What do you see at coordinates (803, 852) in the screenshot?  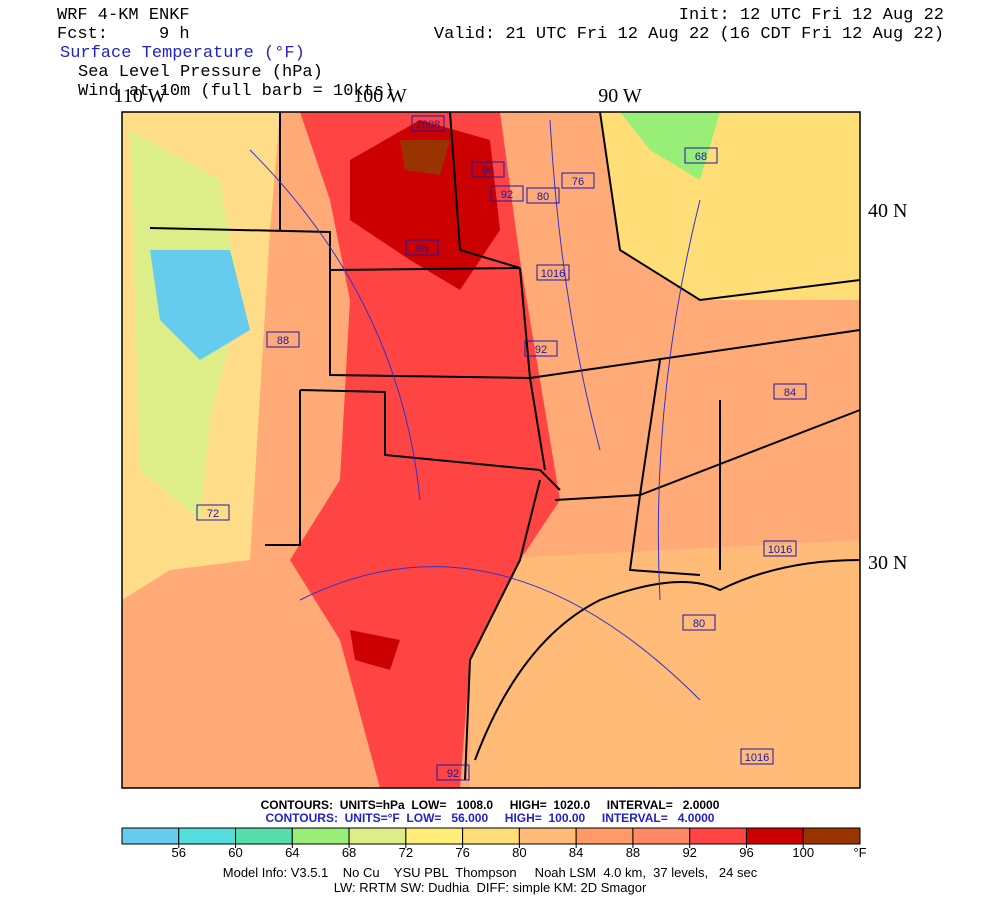 I see `colorbar-label: 100` at bounding box center [803, 852].